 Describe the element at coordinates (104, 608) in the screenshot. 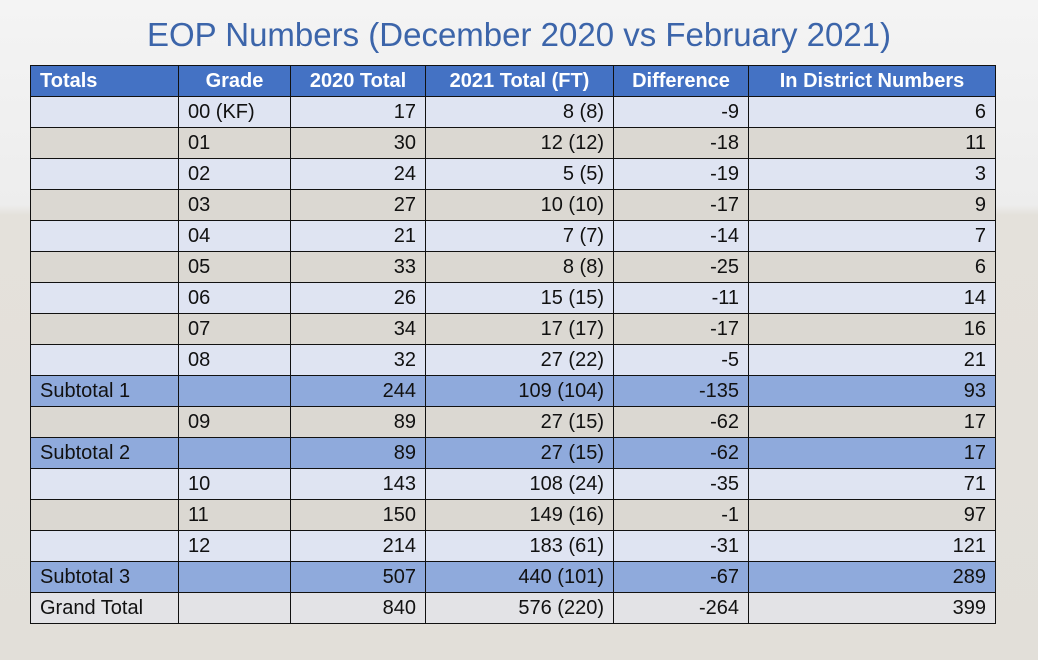

I see `table-cell: Grand Total` at that location.